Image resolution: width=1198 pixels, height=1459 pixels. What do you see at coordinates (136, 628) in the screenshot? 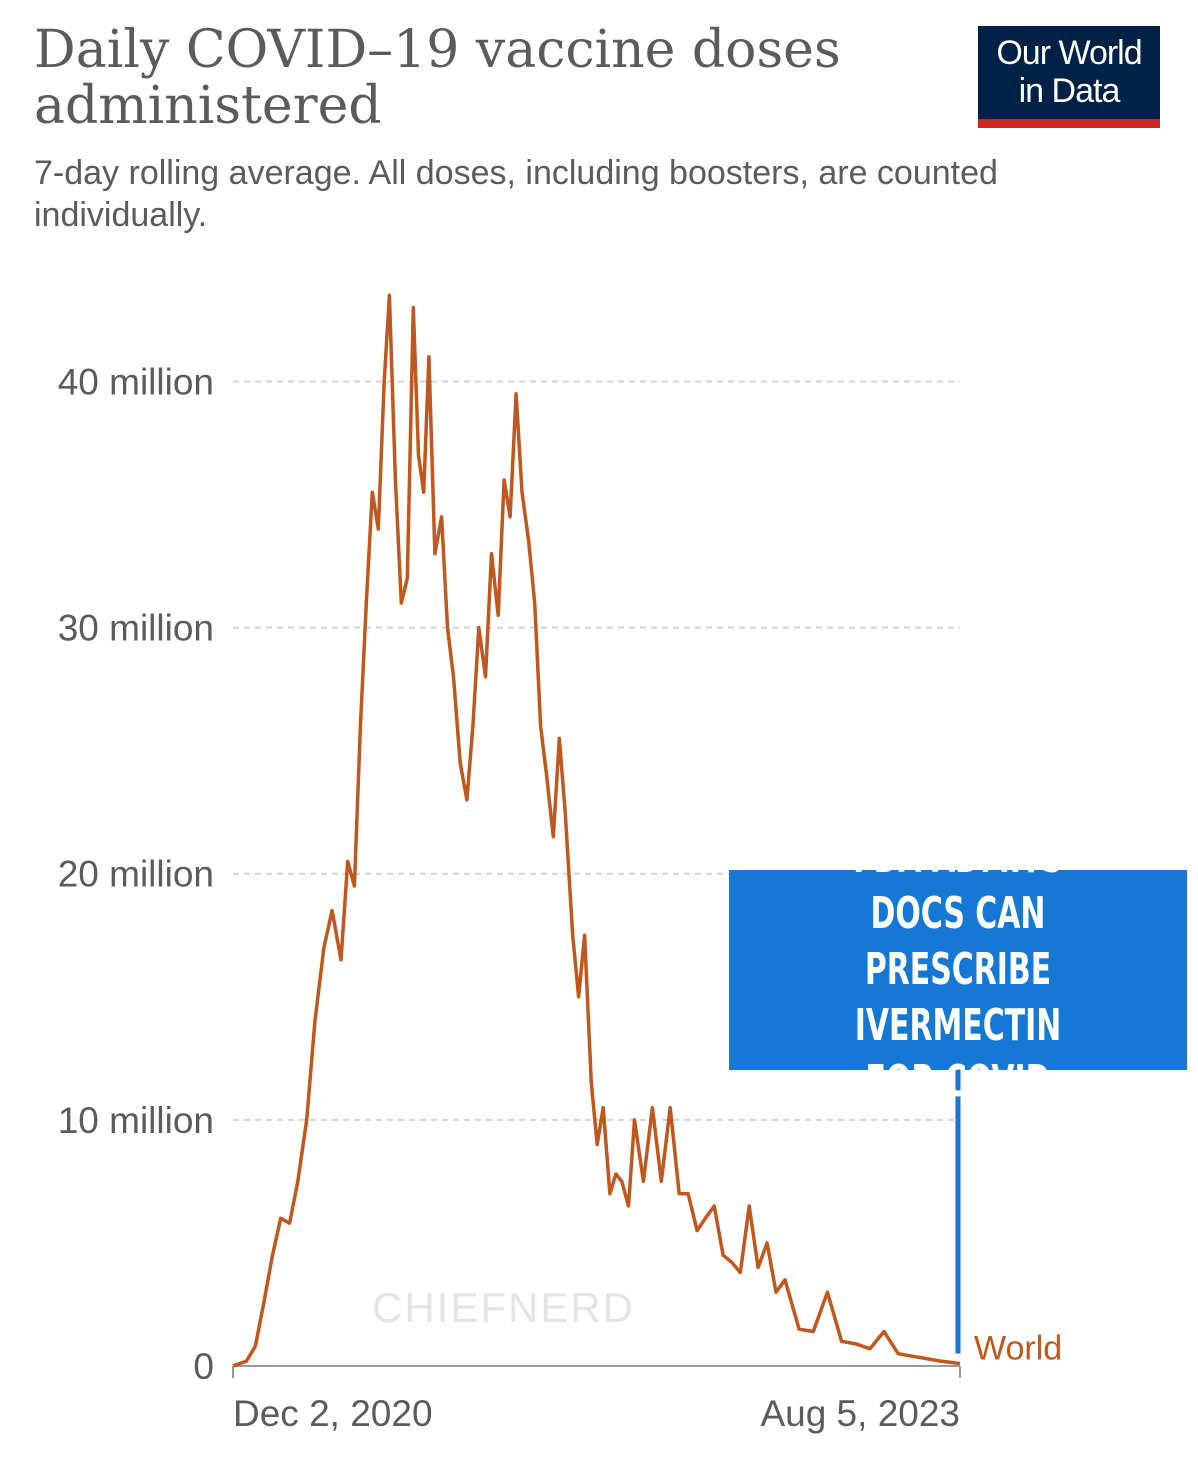
I see `y-tick-label: 30 million` at bounding box center [136, 628].